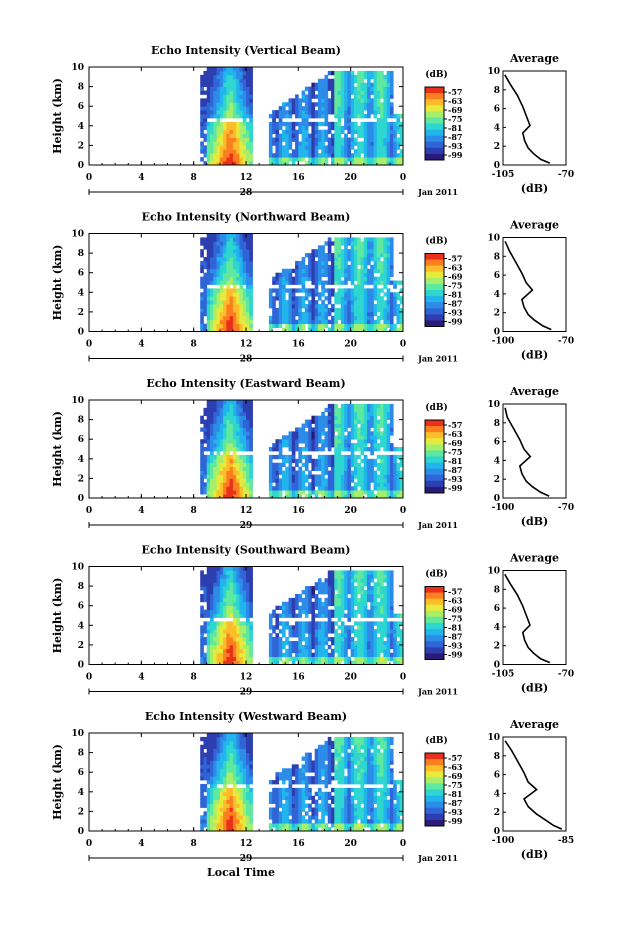 The width and height of the screenshot is (620, 929). I want to click on average-y-tick-label: 0, so click(497, 666).